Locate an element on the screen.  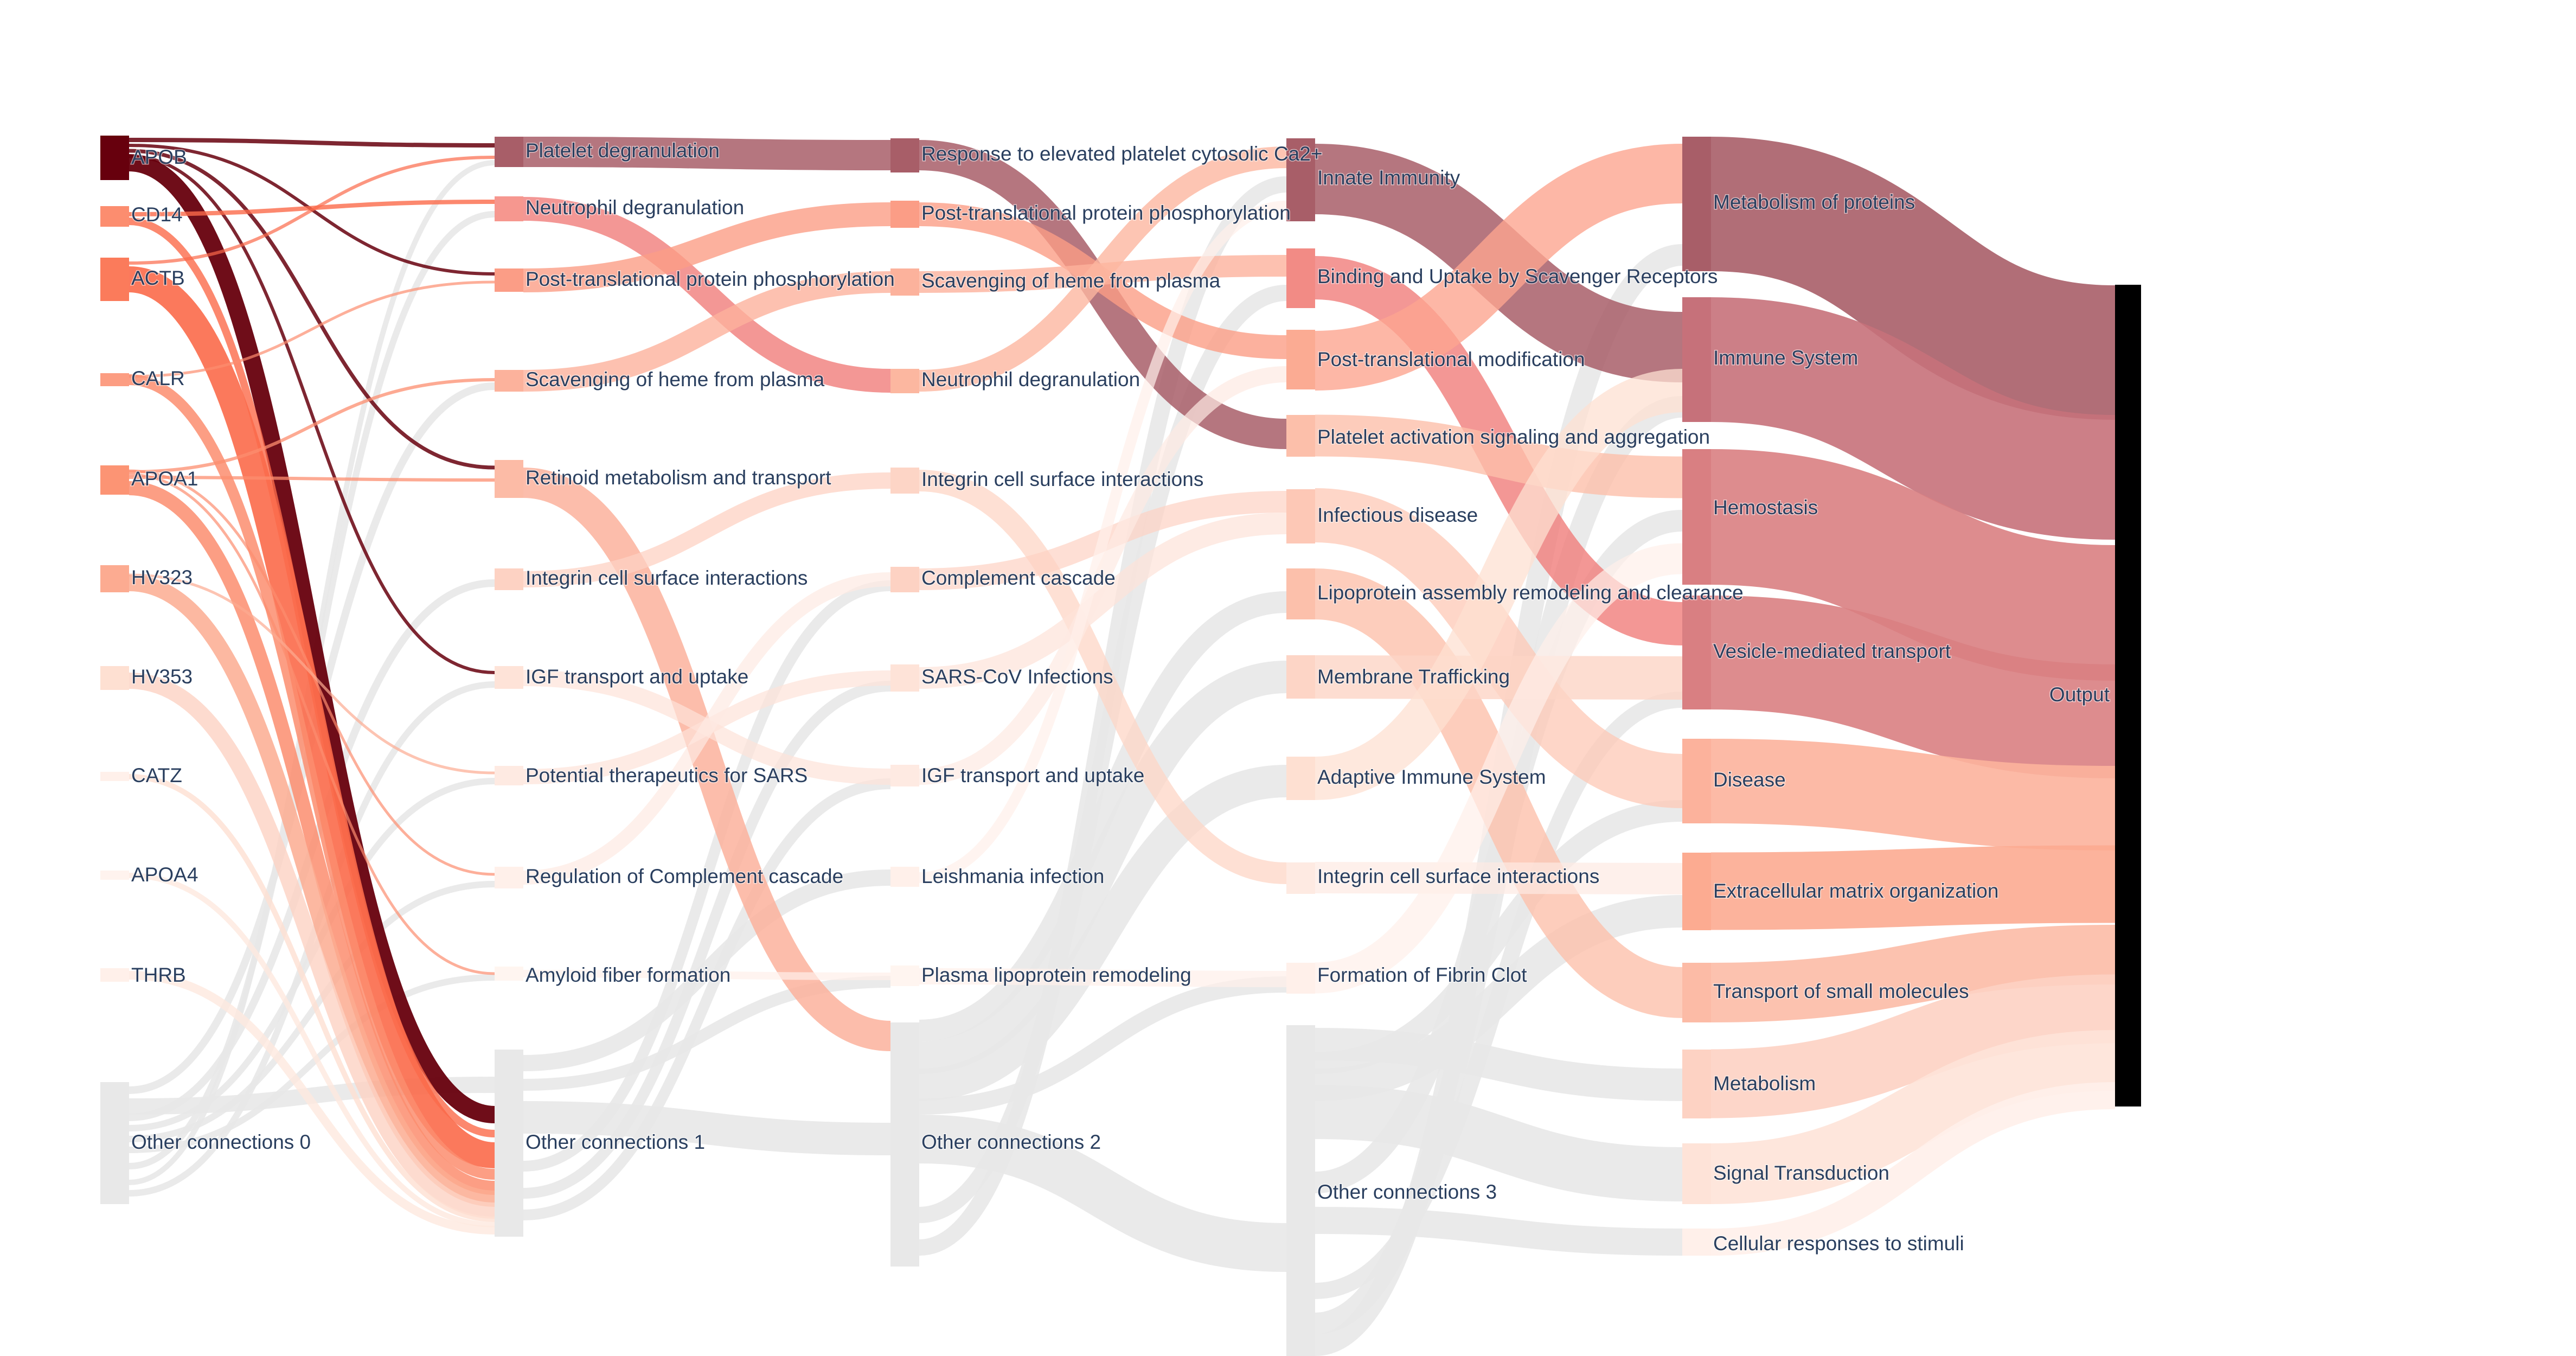
sankey-node-label-c3-10: Other connections 3 is located at coordinates (1407, 1192).